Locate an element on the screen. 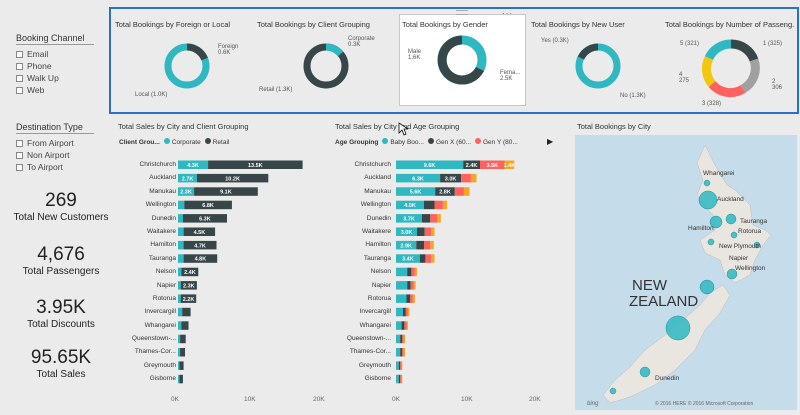  legend-next-arrow-icon: ▶ is located at coordinates (550, 141).